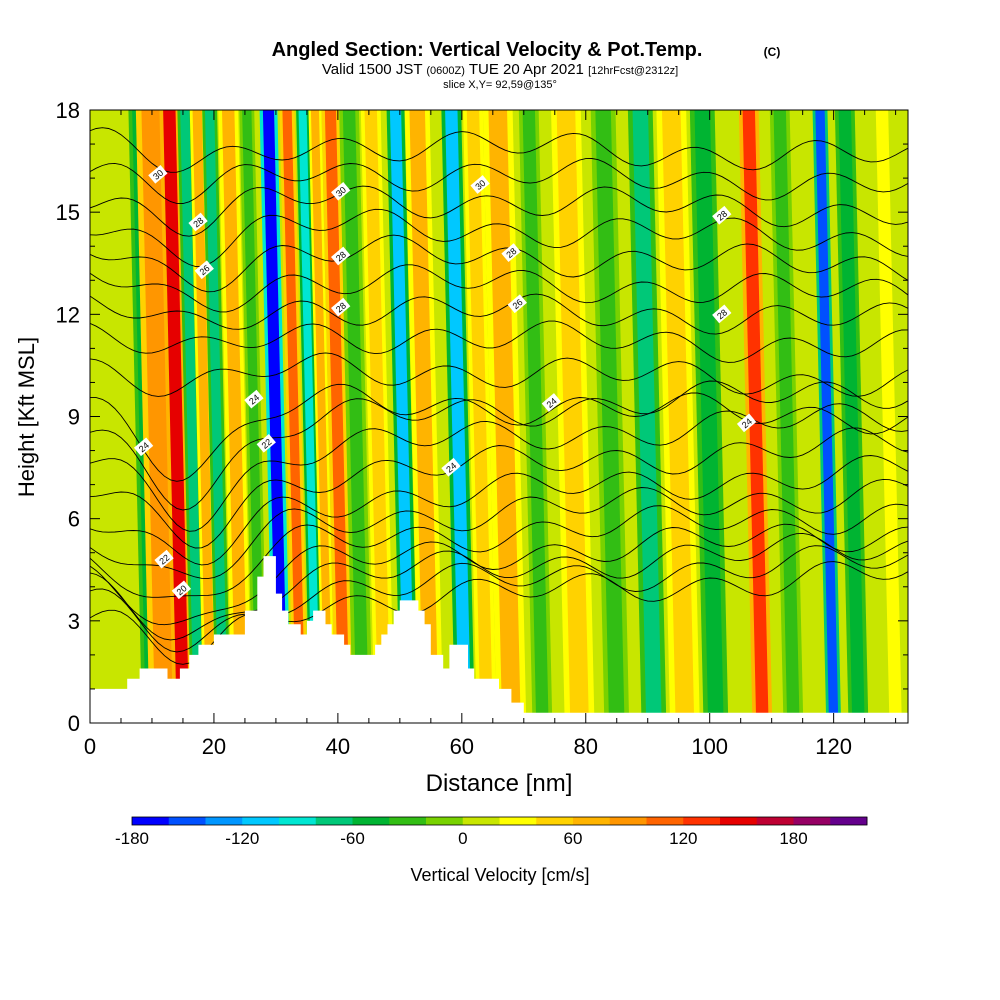 Image resolution: width=1000 pixels, height=1000 pixels. I want to click on colorbar-tick-label: -180, so click(132, 838).